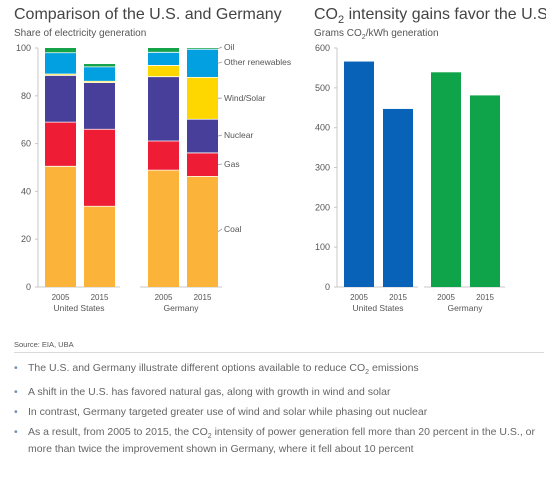 Image resolution: width=546 pixels, height=492 pixels. What do you see at coordinates (279, 352) in the screenshot?
I see `divider` at bounding box center [279, 352].